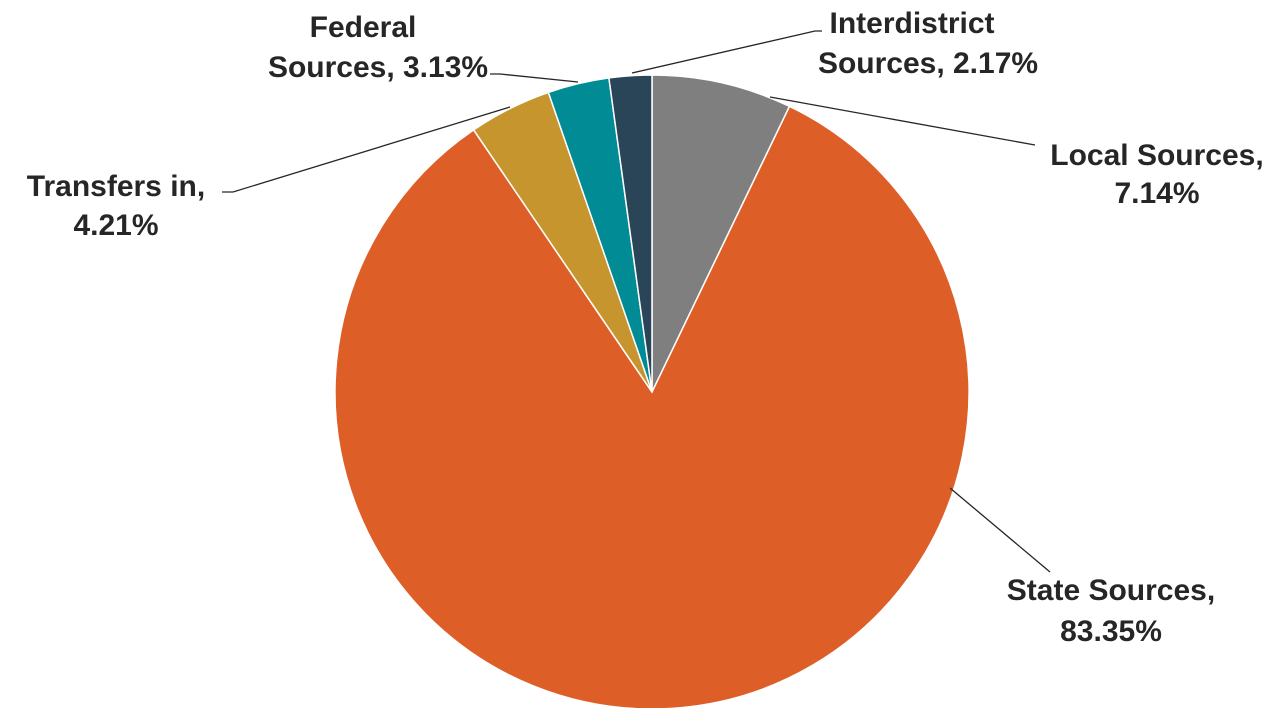  Describe the element at coordinates (366, 149) in the screenshot. I see `leader-line-transfers-in` at that location.